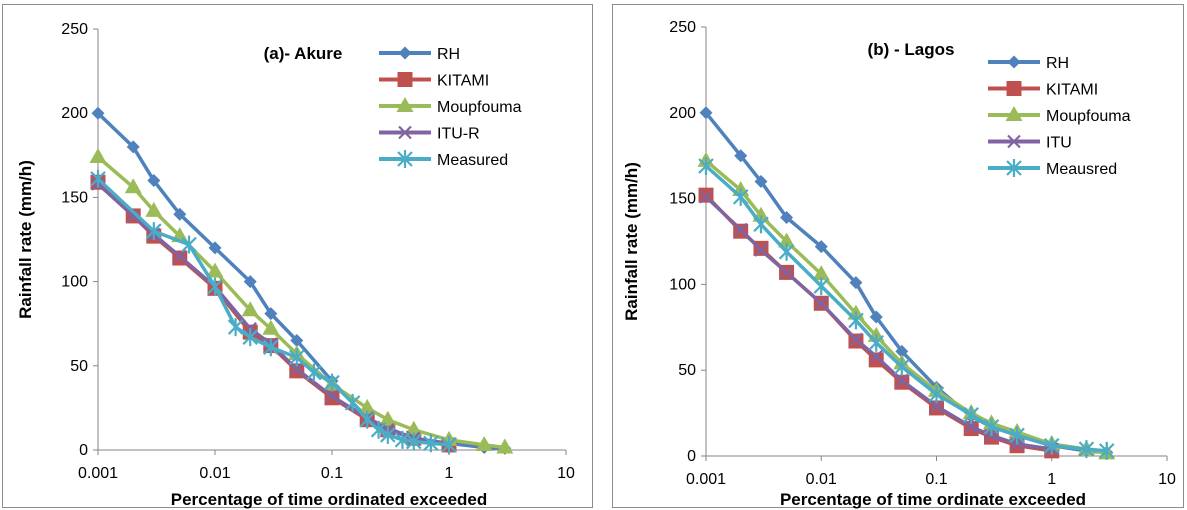 This screenshot has height=510, width=1187. I want to click on legend-label: Meausred, so click(1081, 169).